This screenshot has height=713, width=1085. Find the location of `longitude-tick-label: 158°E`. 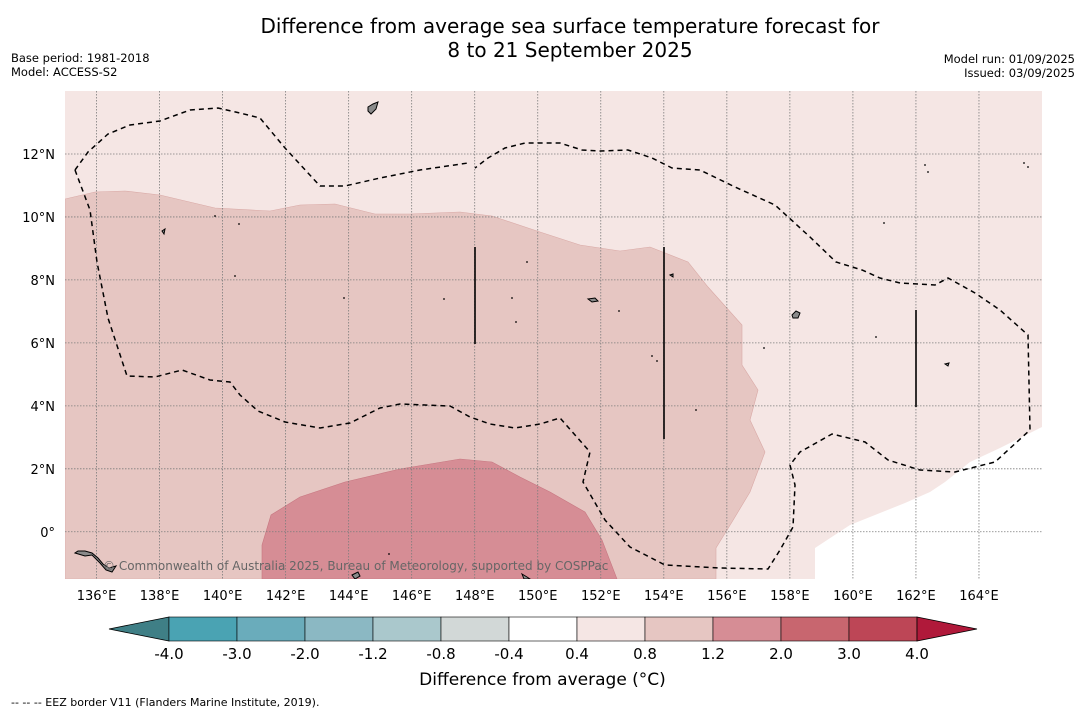

longitude-tick-label: 158°E is located at coordinates (790, 596).